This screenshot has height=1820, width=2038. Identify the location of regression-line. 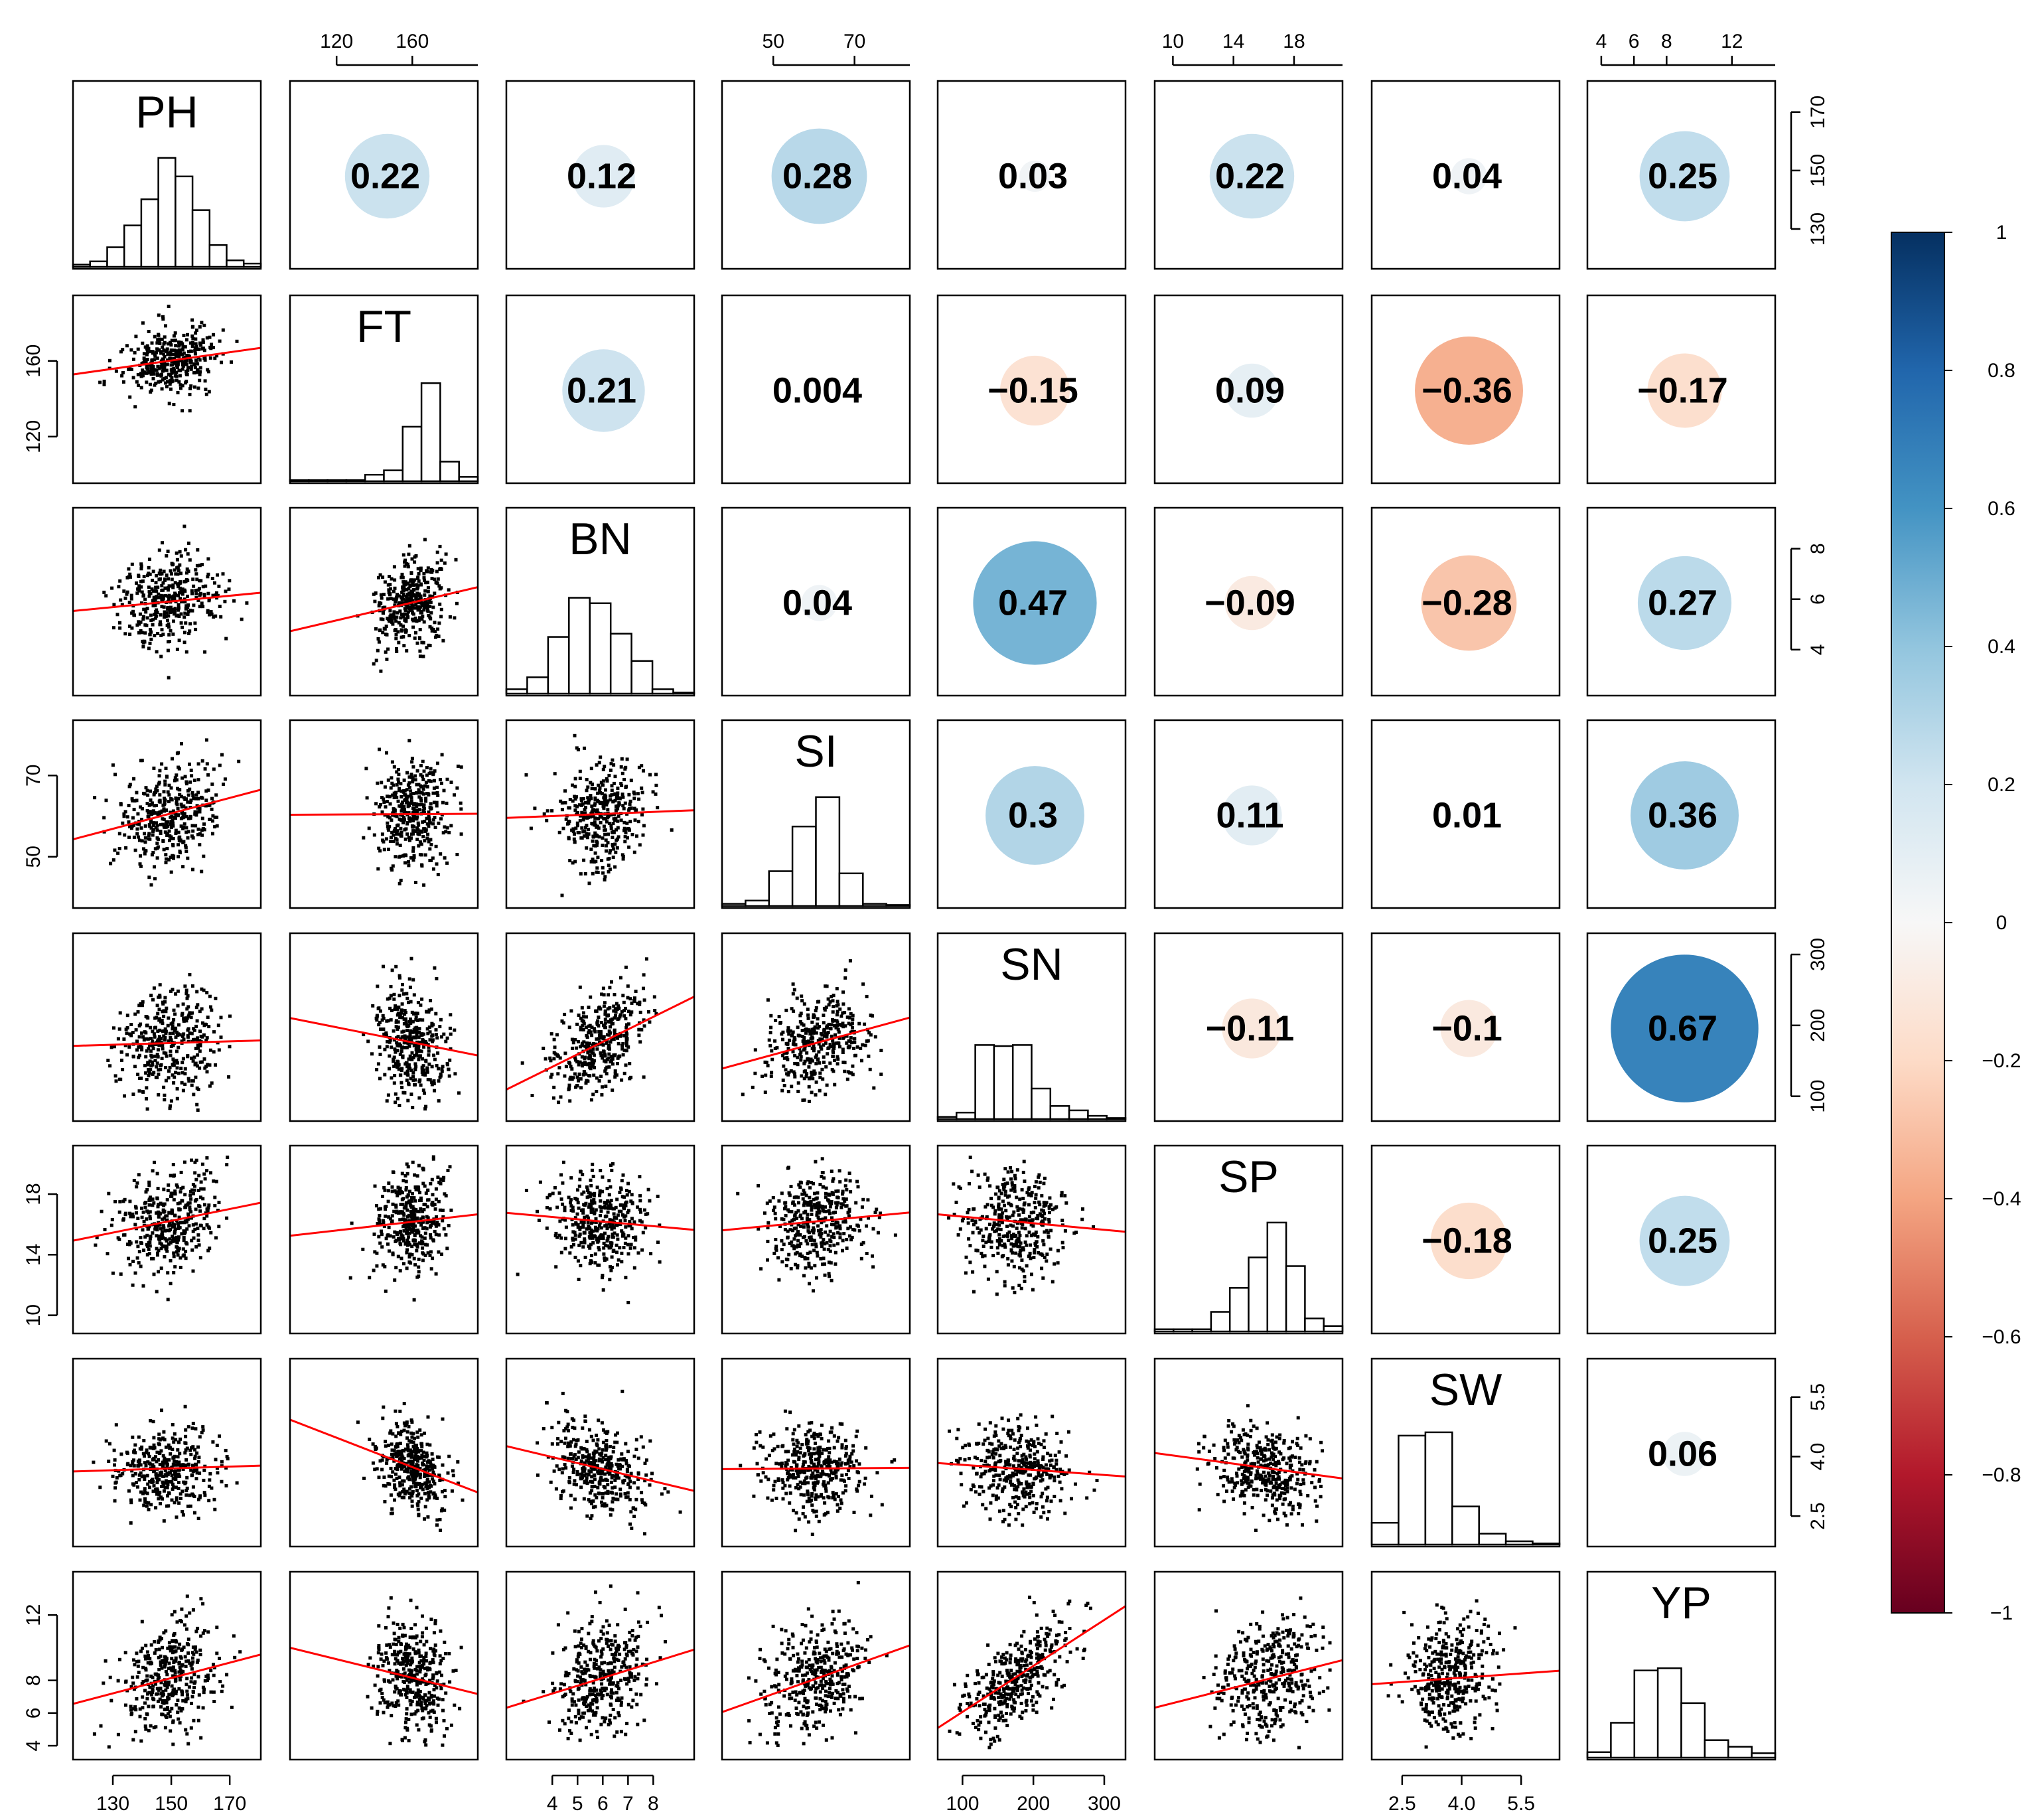
(384, 1037).